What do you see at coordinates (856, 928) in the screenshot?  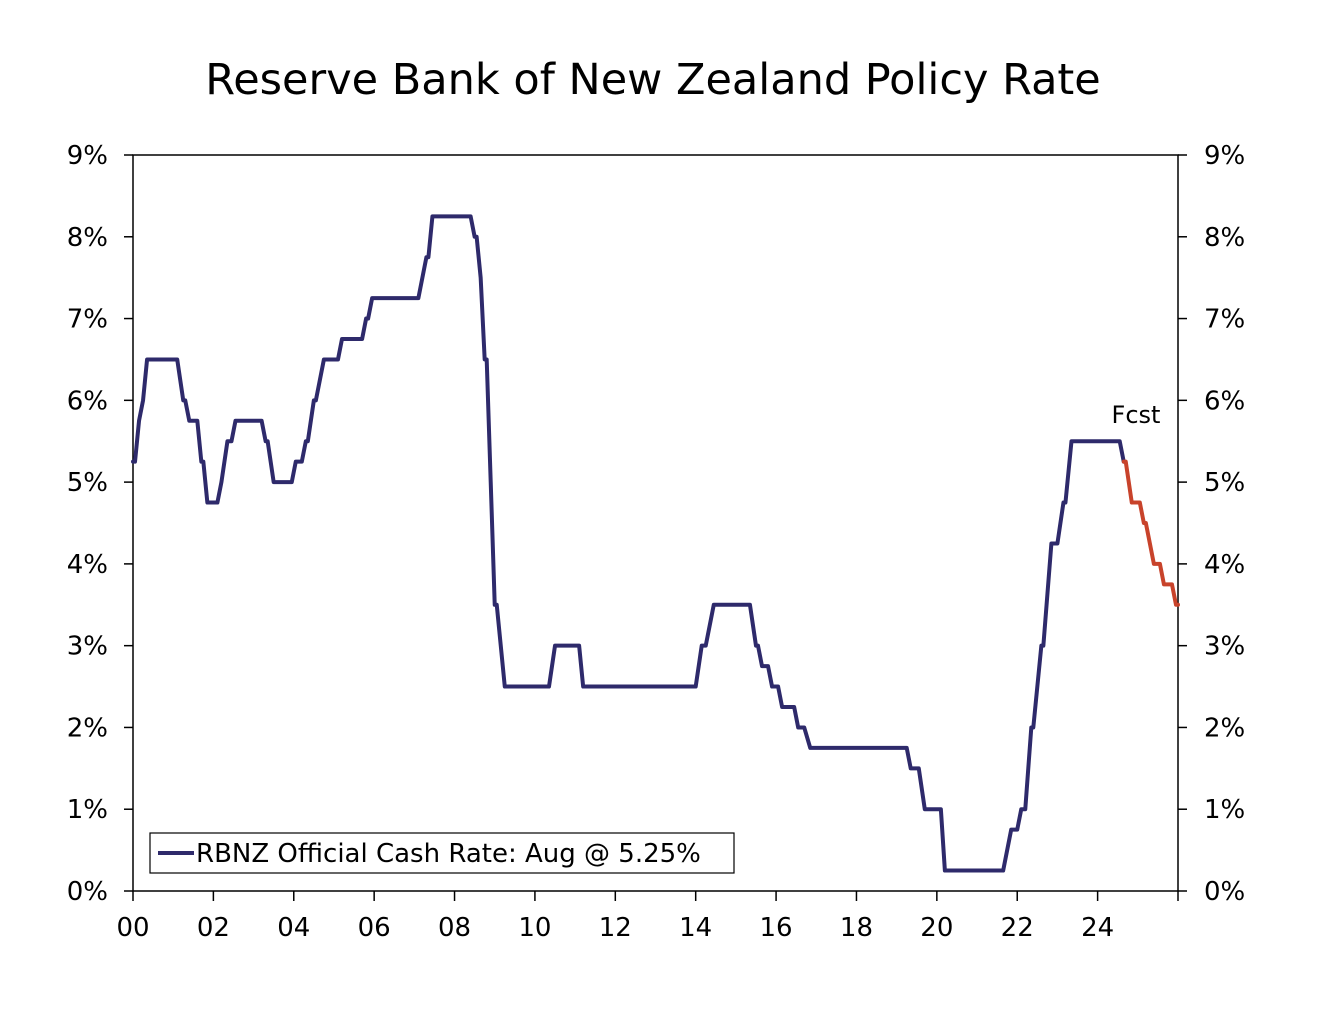 I see `x-tick-label: 18` at bounding box center [856, 928].